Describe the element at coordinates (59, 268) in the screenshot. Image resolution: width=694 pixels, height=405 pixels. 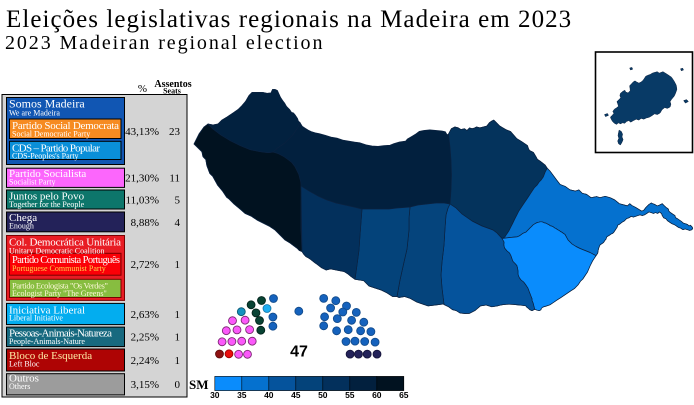
I see `svg-text: Portuguese Communist Party` at that location.